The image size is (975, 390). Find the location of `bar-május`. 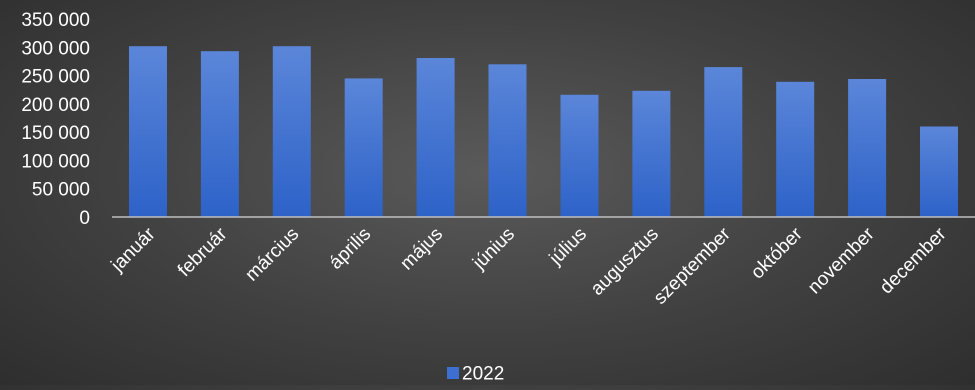

bar-május is located at coordinates (435, 137).